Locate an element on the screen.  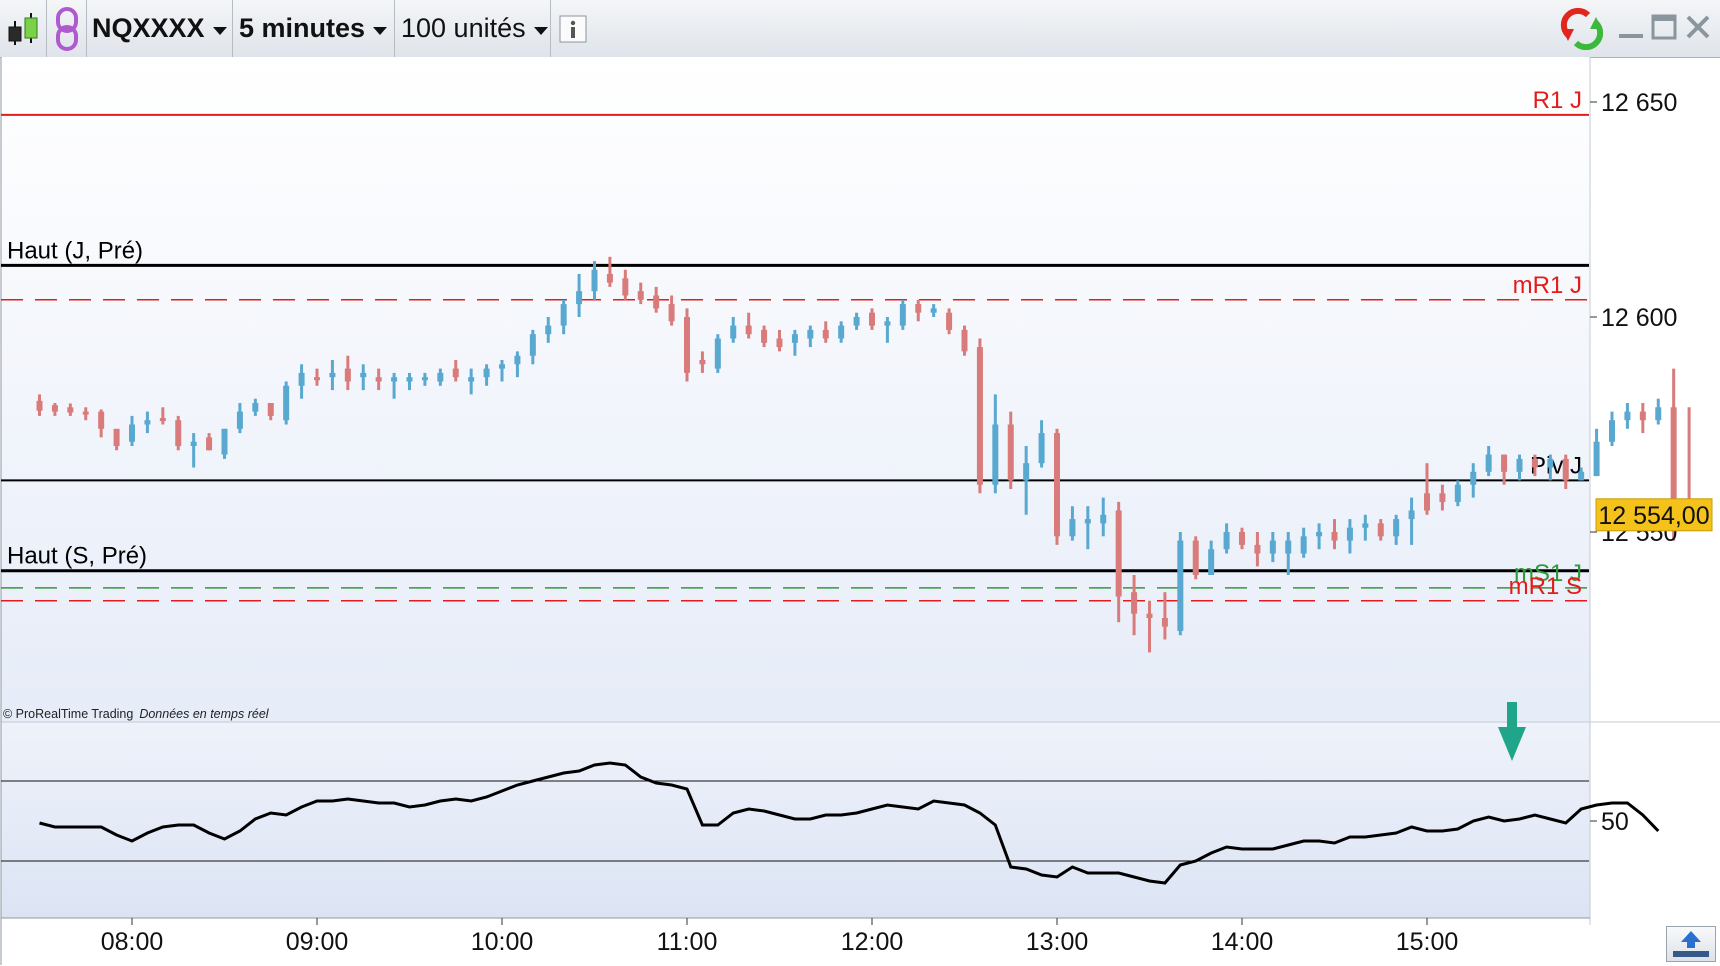
minimize-icon is located at coordinates (1631, 27).